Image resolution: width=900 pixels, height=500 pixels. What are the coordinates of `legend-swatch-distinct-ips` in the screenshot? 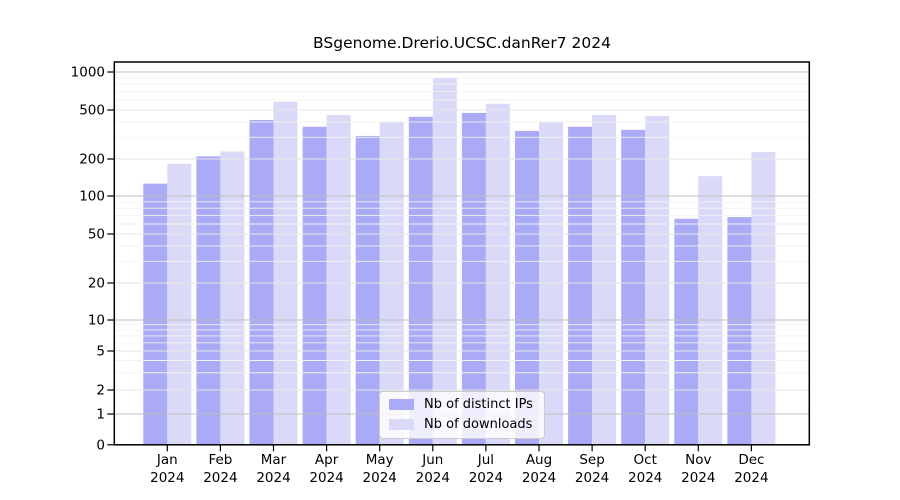 It's located at (401, 404).